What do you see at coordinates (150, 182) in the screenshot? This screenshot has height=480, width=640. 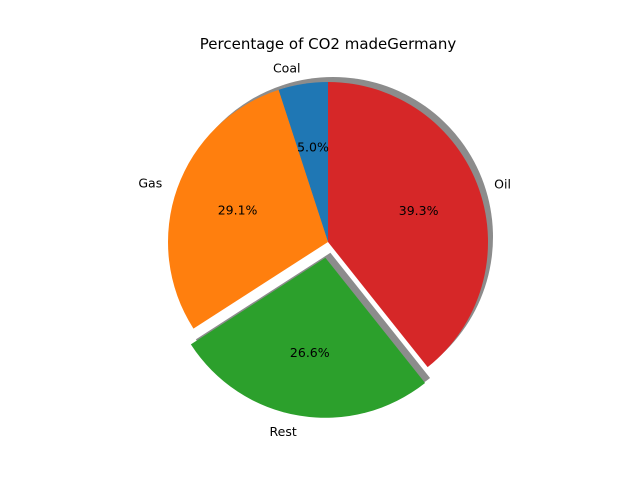 I see `slice-label-gas: Gas` at bounding box center [150, 182].